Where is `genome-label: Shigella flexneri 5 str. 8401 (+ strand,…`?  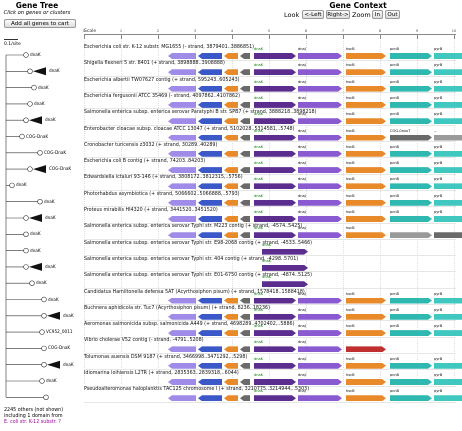 genome-label: Shigella flexneri 5 str. 8401 (+ strand,… is located at coordinates (154, 64).